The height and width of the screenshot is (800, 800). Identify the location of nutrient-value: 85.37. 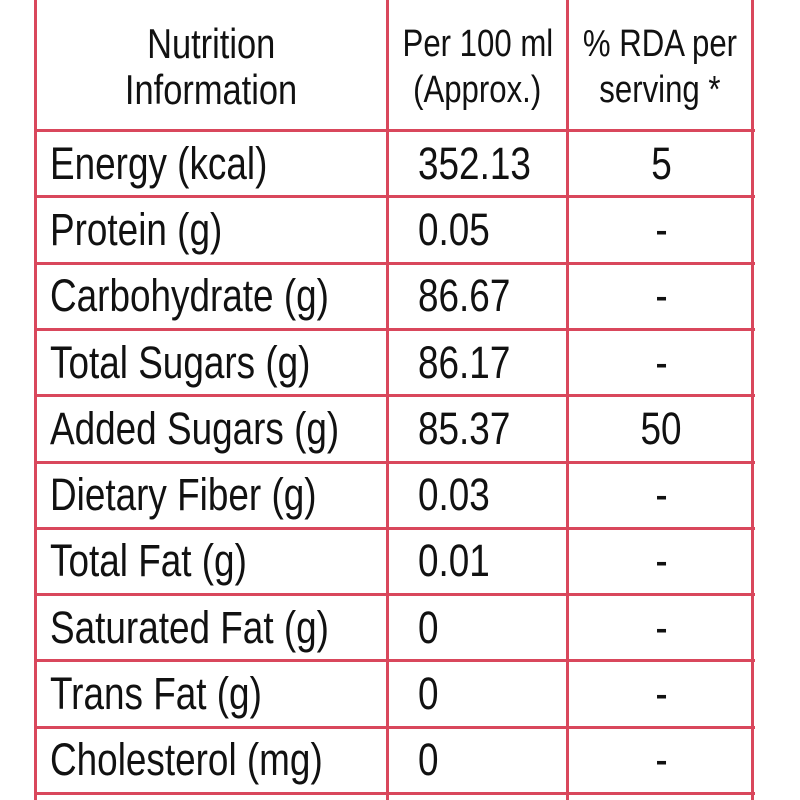
(464, 428).